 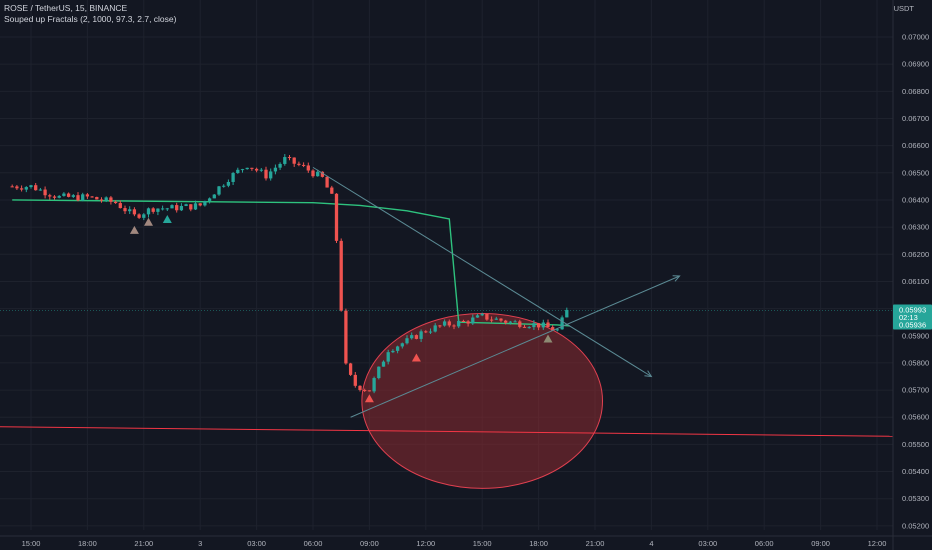 I want to click on indicator-layer, so click(x=291, y=263).